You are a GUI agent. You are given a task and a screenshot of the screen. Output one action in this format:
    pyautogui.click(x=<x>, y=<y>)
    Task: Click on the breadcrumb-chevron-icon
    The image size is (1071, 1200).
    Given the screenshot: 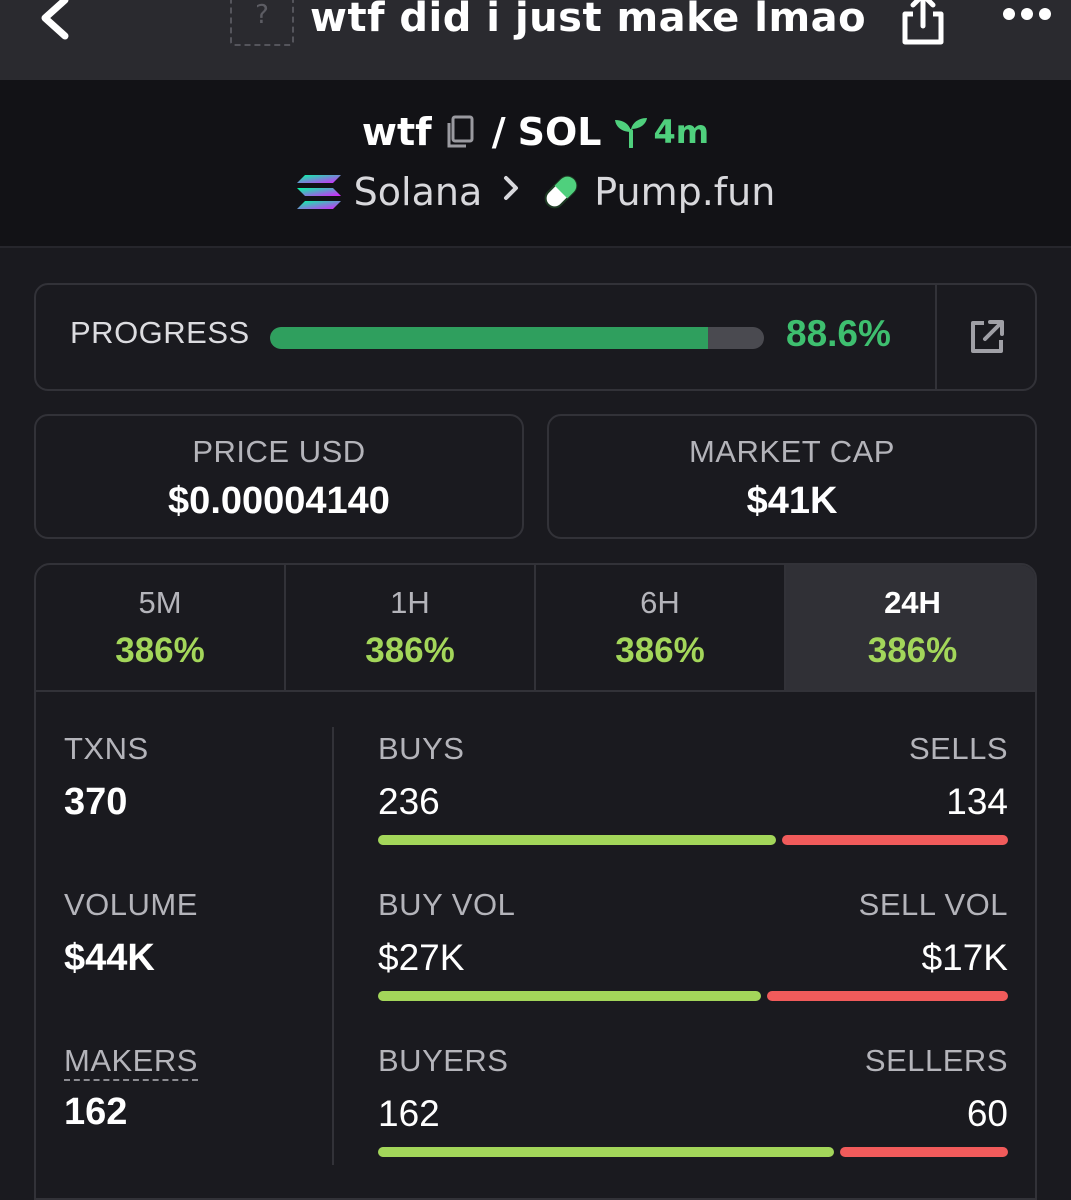 What is the action you would take?
    pyautogui.click(x=511, y=192)
    